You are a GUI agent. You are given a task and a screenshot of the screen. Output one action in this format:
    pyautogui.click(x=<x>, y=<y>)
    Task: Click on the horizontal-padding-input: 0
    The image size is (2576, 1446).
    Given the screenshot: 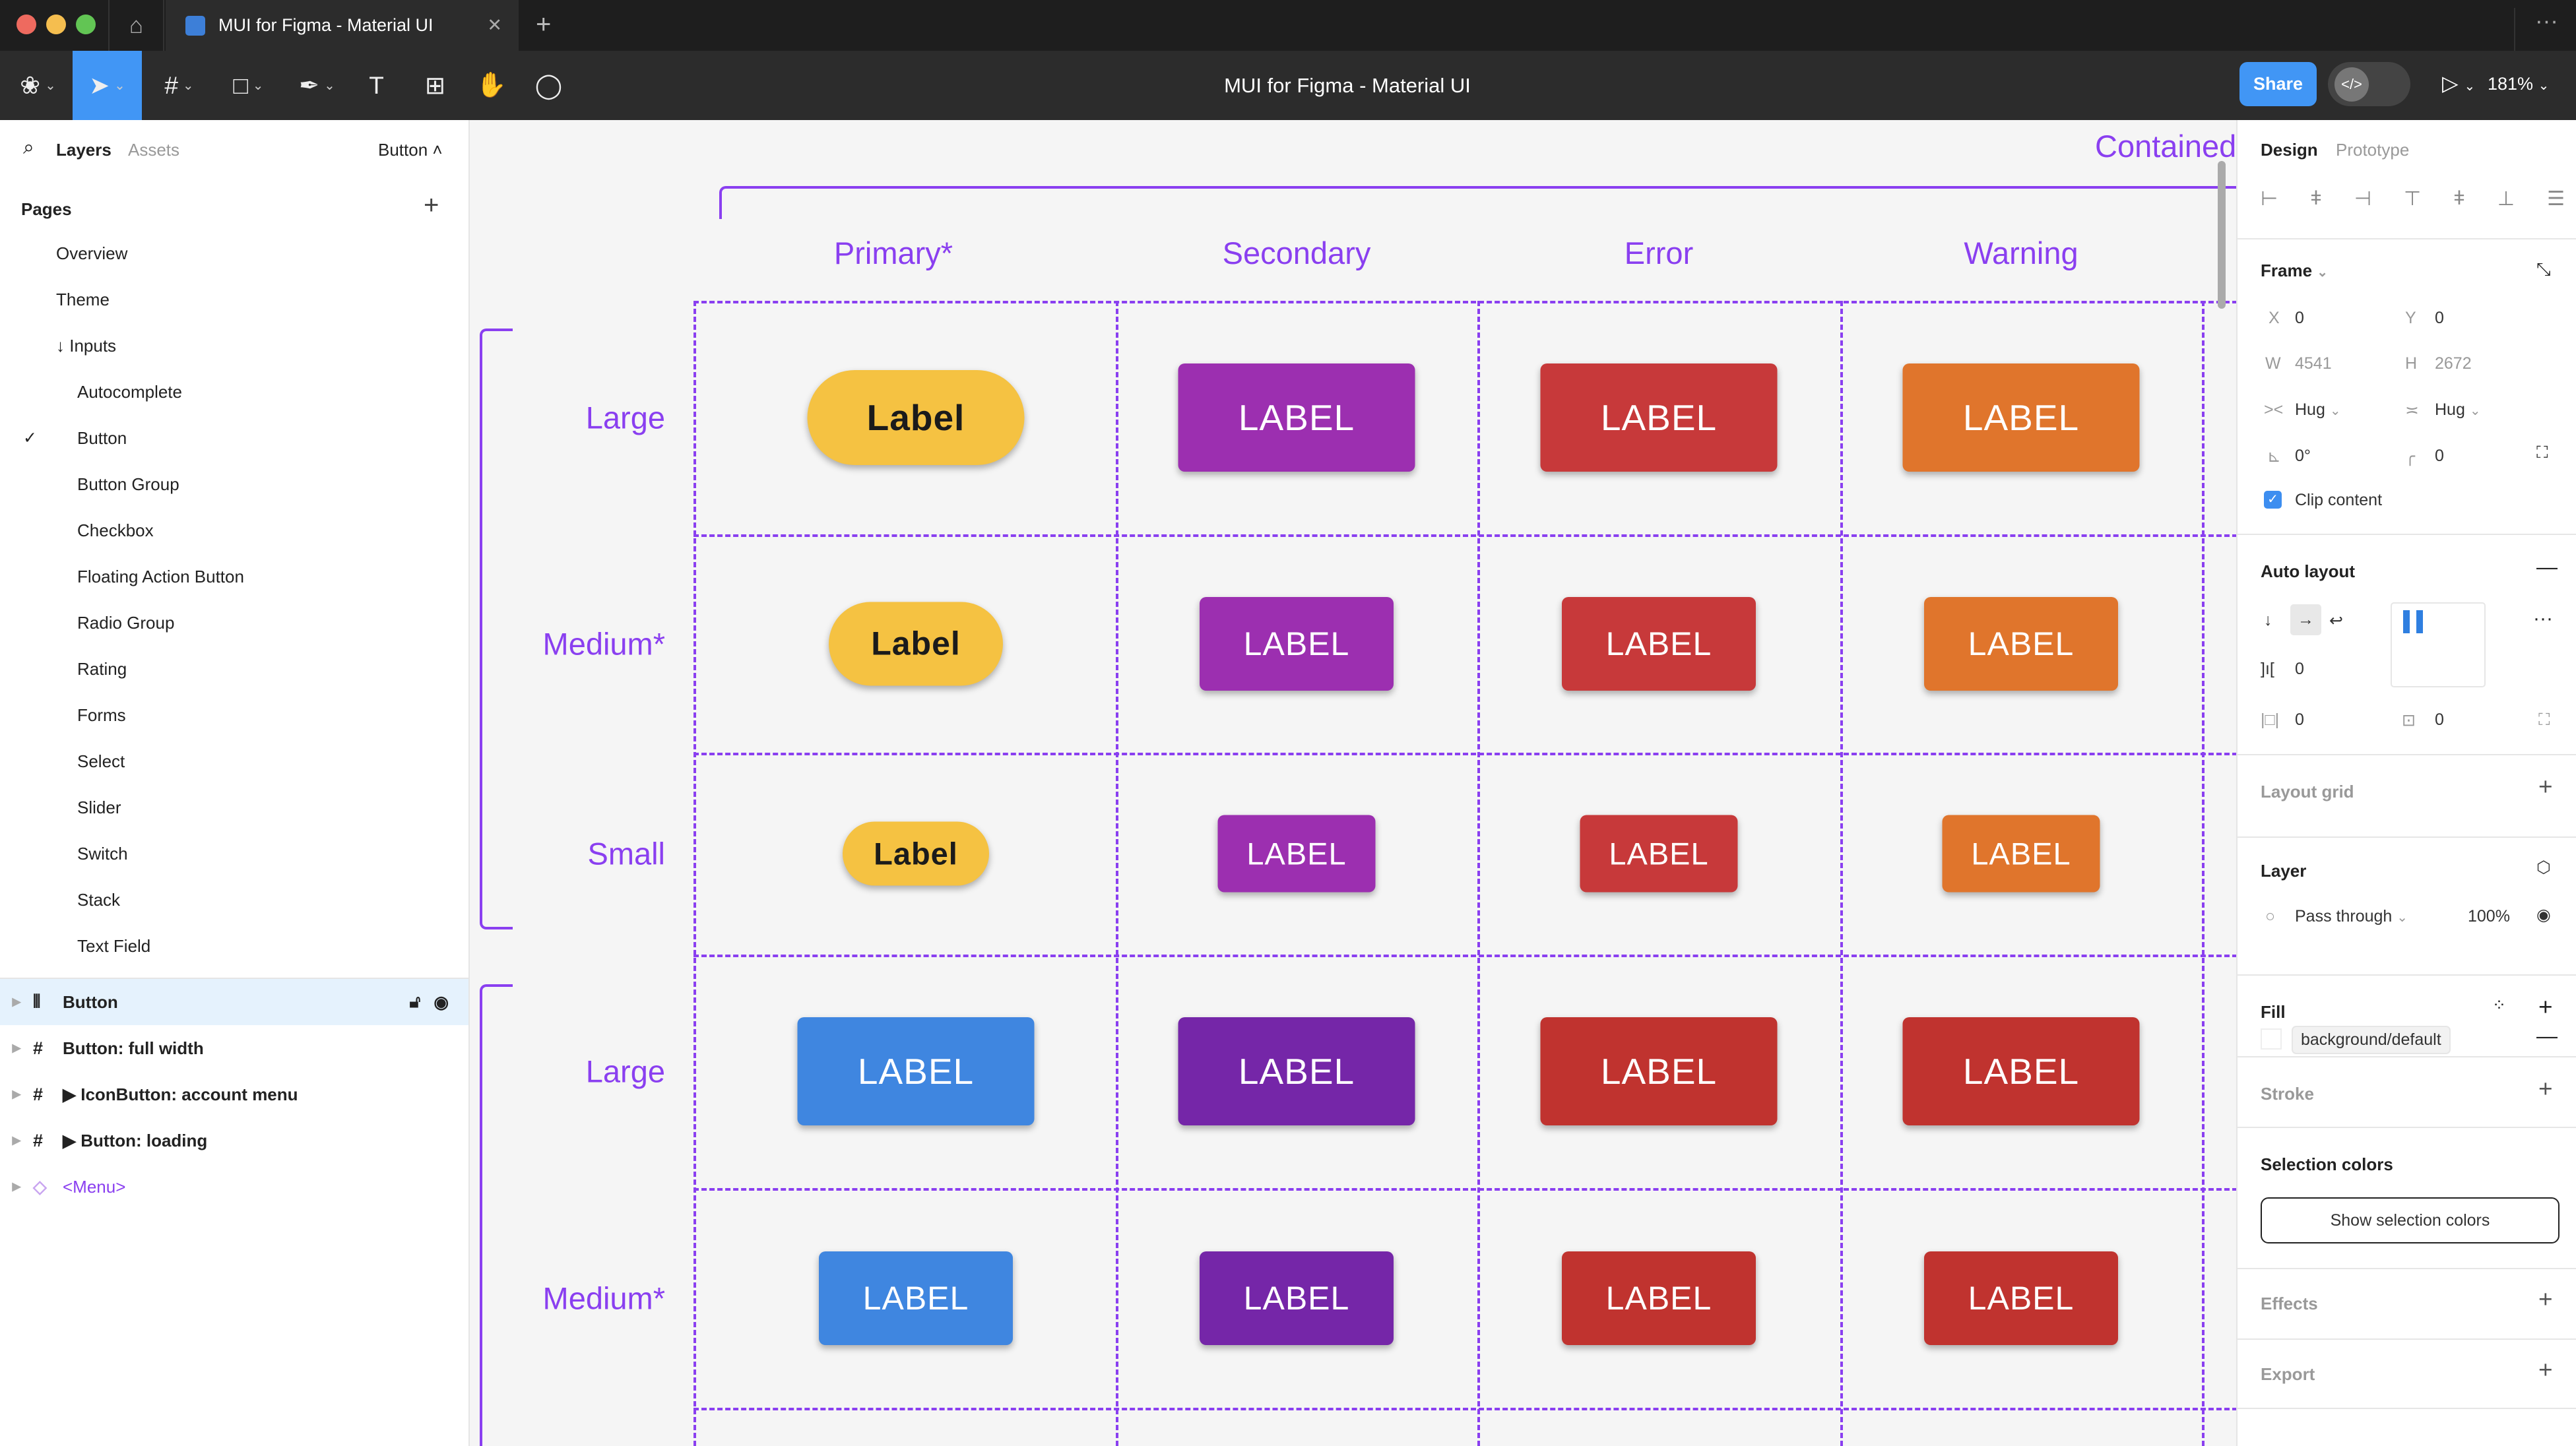 What is the action you would take?
    pyautogui.click(x=2299, y=719)
    